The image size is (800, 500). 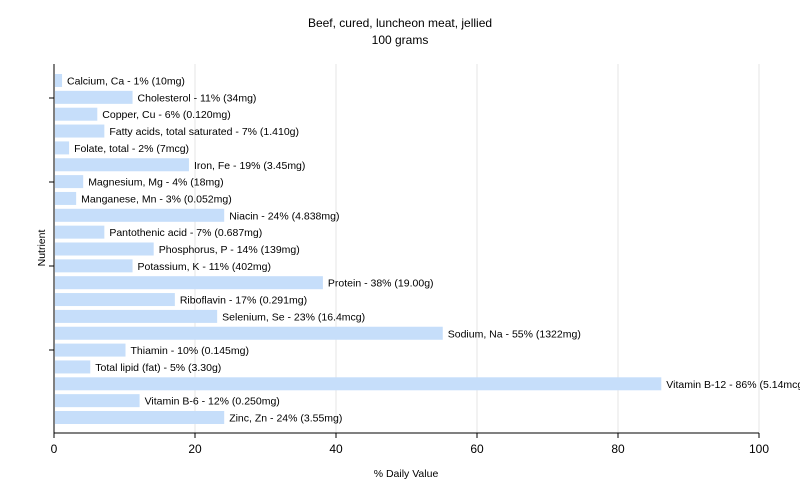 What do you see at coordinates (54, 449) in the screenshot?
I see `x-tick-label: 0` at bounding box center [54, 449].